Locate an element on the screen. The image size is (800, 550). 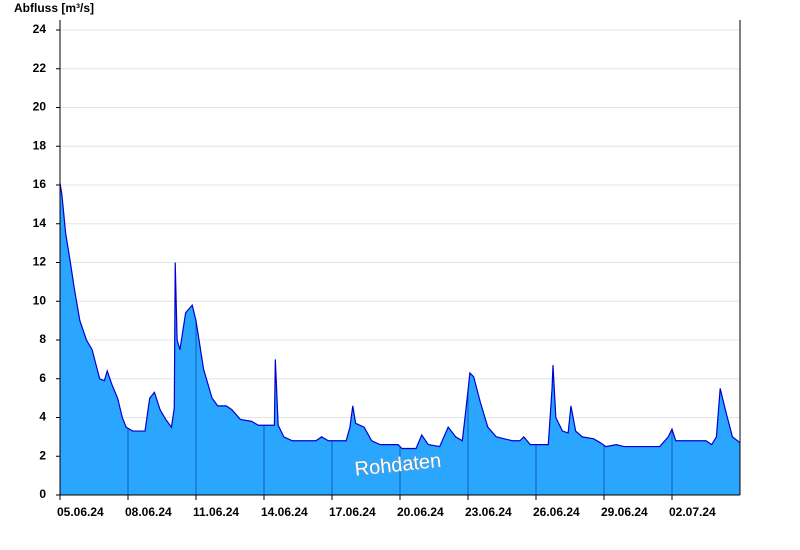
x-tick-label: 17.06.24 is located at coordinates (352, 512).